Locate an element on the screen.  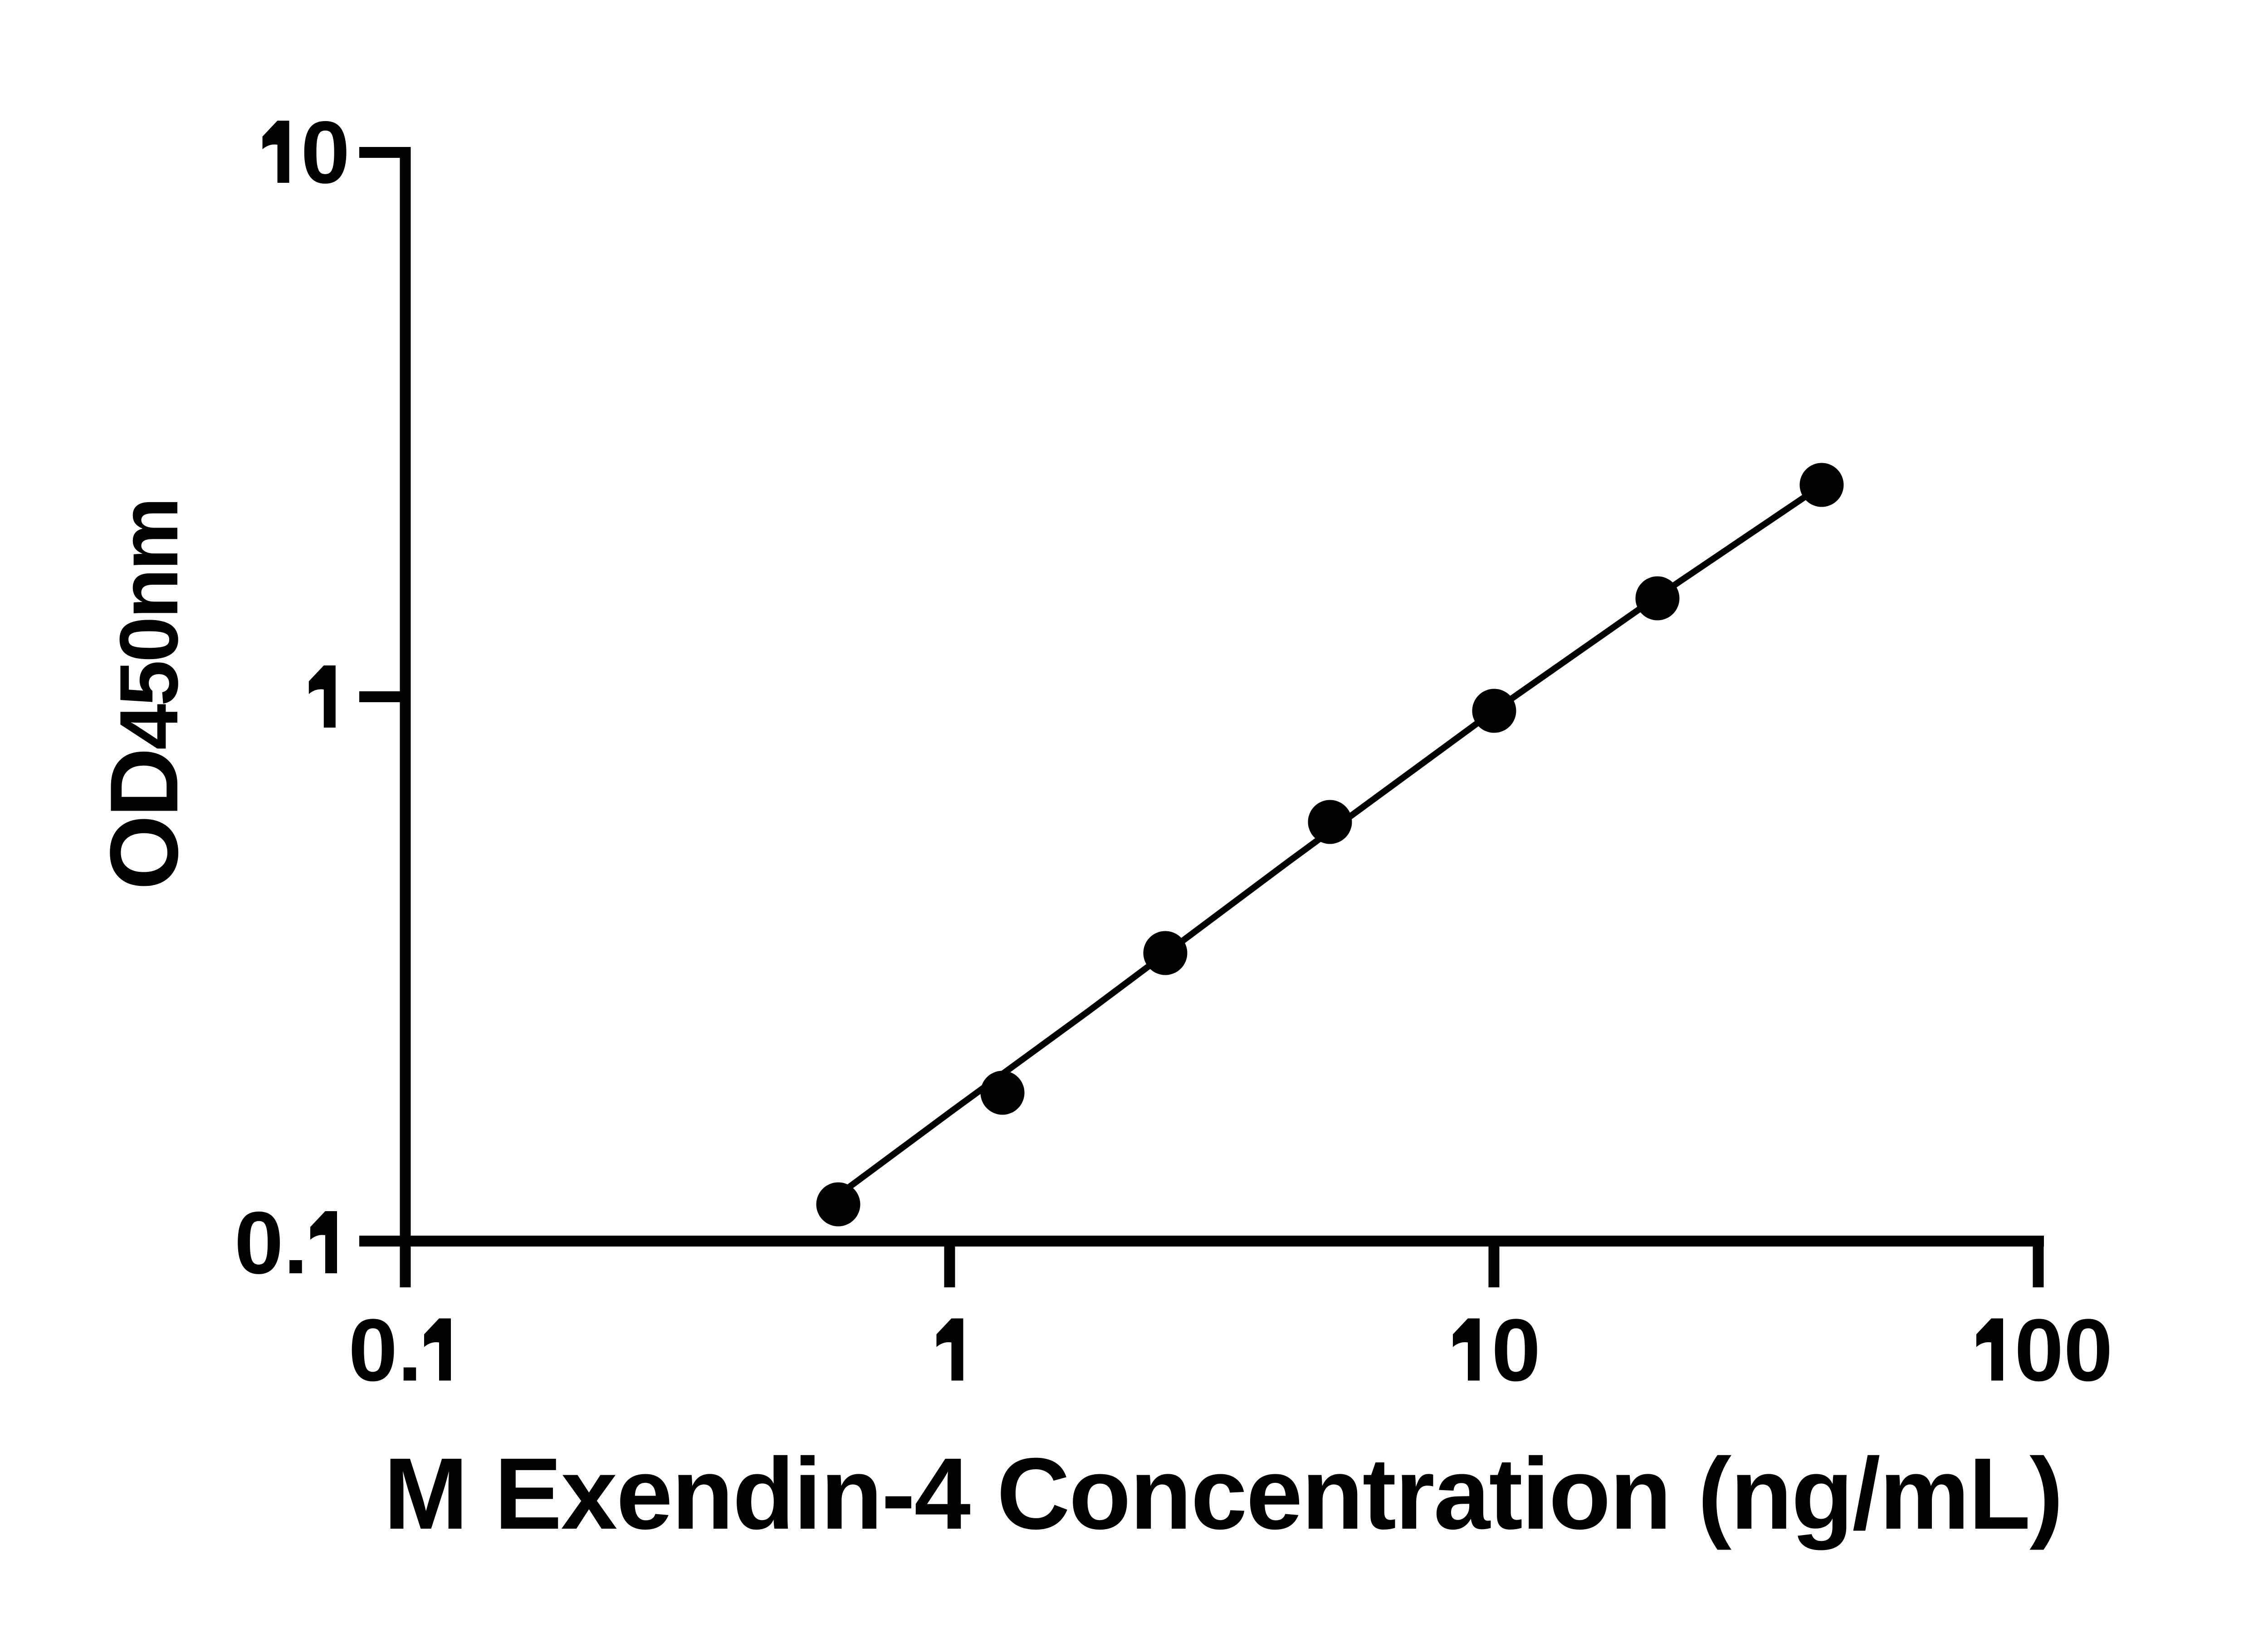
svg-text: OD450nm is located at coordinates (144, 694).